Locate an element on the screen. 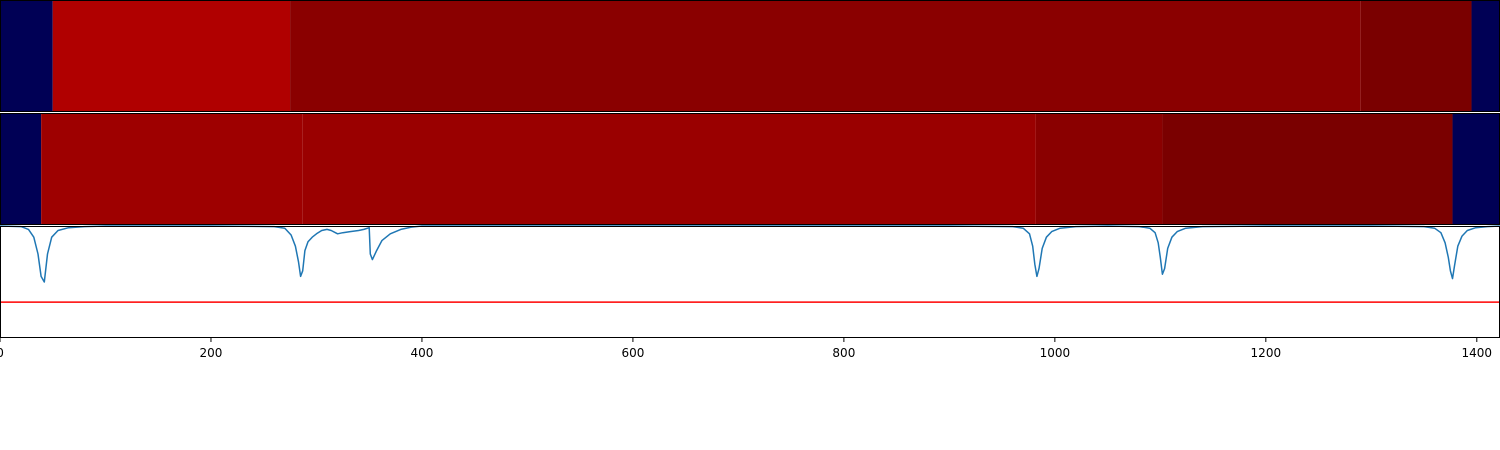 This screenshot has height=450, width=1500. x-tick-label: 200 is located at coordinates (211, 353).